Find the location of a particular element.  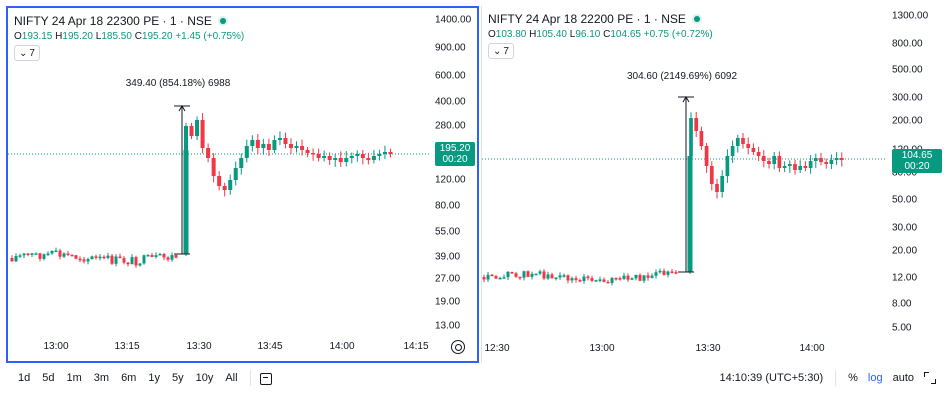

time-scale: 13:00 13:15 13:30 13:45 14:00 14:15 is located at coordinates (219, 346).